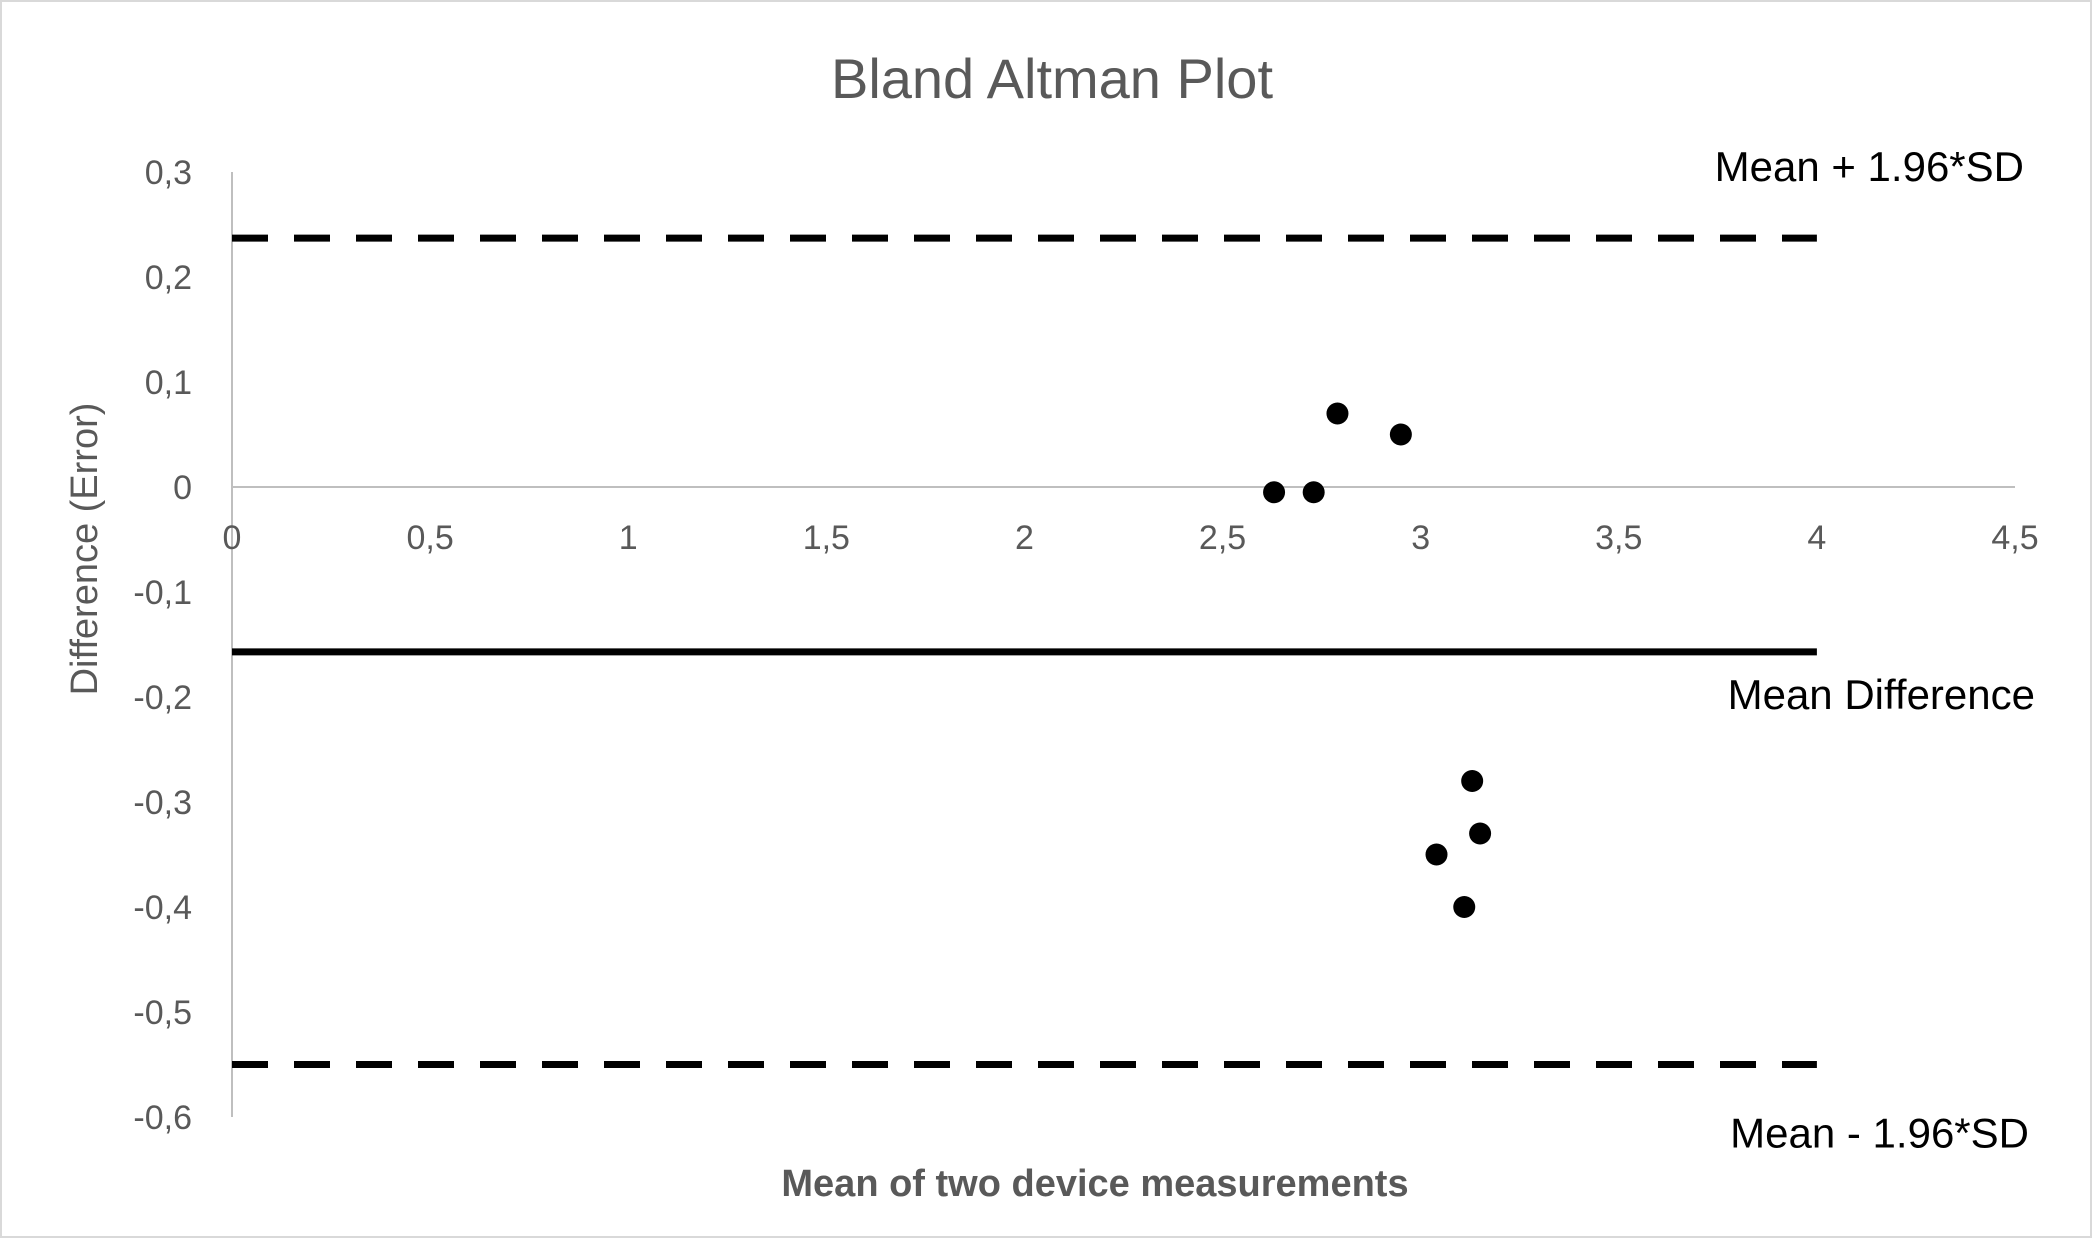 This screenshot has height=1238, width=2092. What do you see at coordinates (1052, 78) in the screenshot?
I see `chart-title: Bland Altman Plot` at bounding box center [1052, 78].